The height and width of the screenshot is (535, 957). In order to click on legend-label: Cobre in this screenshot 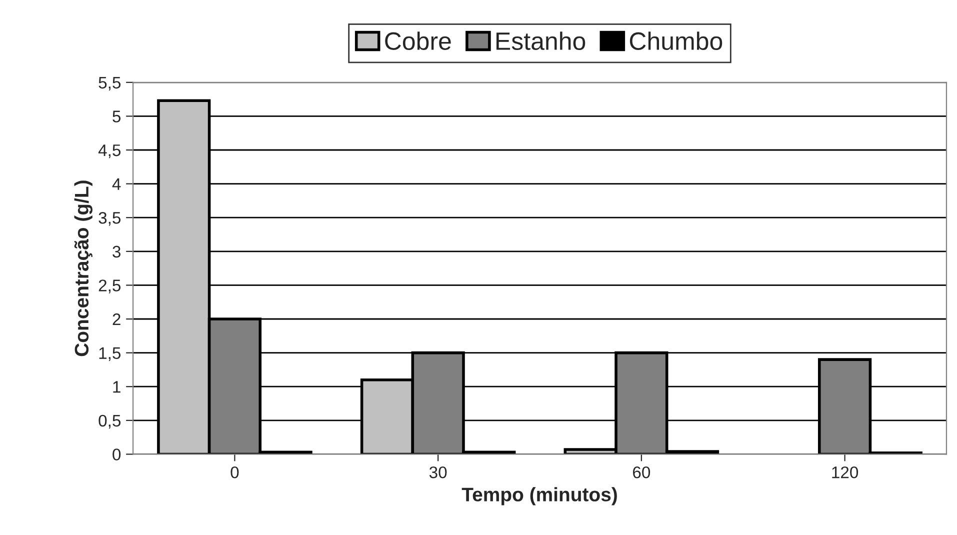, I will do `click(418, 41)`.